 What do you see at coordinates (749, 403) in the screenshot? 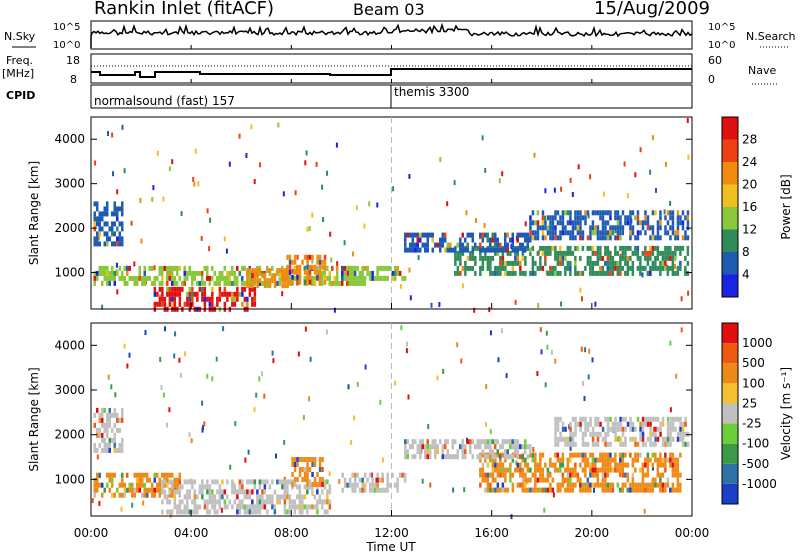
I see `colorbar-tick-label: 25` at bounding box center [749, 403].